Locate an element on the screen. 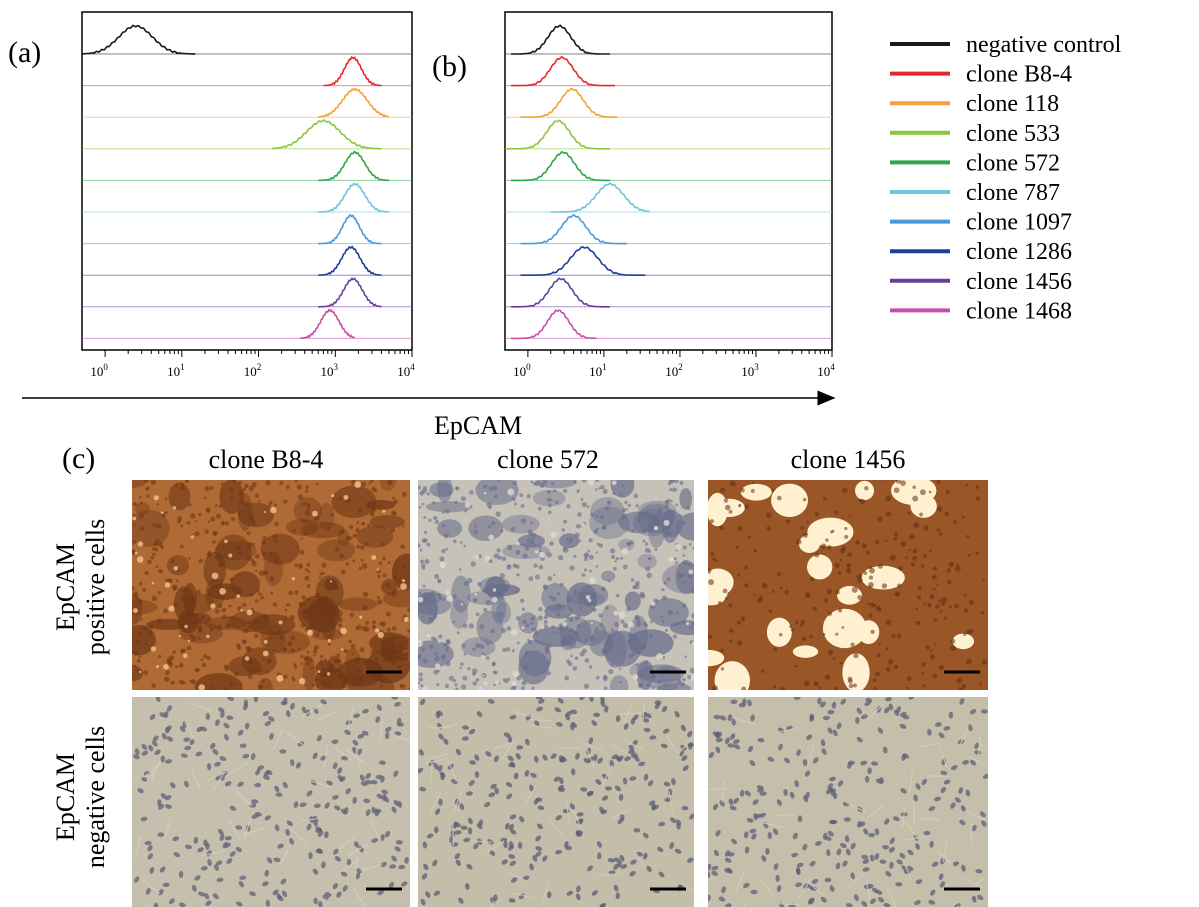 Image resolution: width=1199 pixels, height=907 pixels. panel-label-c: (c) is located at coordinates (78, 458).